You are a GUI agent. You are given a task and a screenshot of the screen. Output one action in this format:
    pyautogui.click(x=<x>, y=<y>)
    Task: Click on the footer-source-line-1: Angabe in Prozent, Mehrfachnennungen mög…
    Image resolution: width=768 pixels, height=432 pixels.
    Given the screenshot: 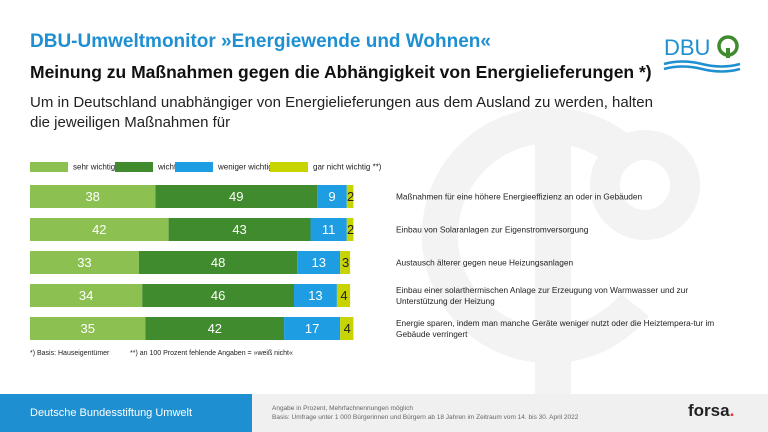 What is the action you would take?
    pyautogui.click(x=342, y=408)
    